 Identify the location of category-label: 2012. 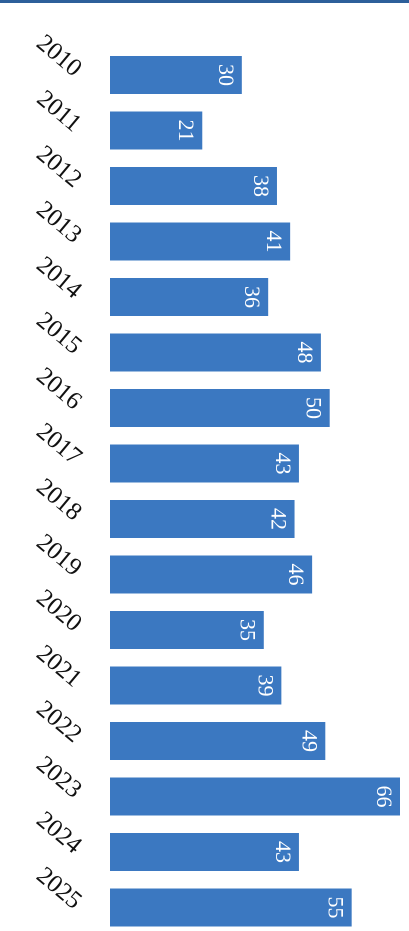
(59, 166).